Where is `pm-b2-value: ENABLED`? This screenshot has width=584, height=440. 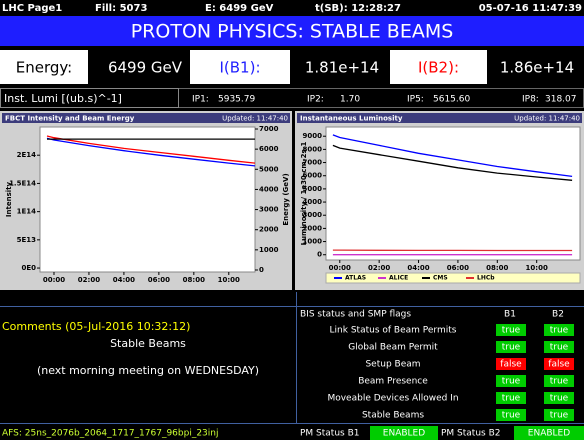
pm-b2-value: ENABLED is located at coordinates (549, 434).